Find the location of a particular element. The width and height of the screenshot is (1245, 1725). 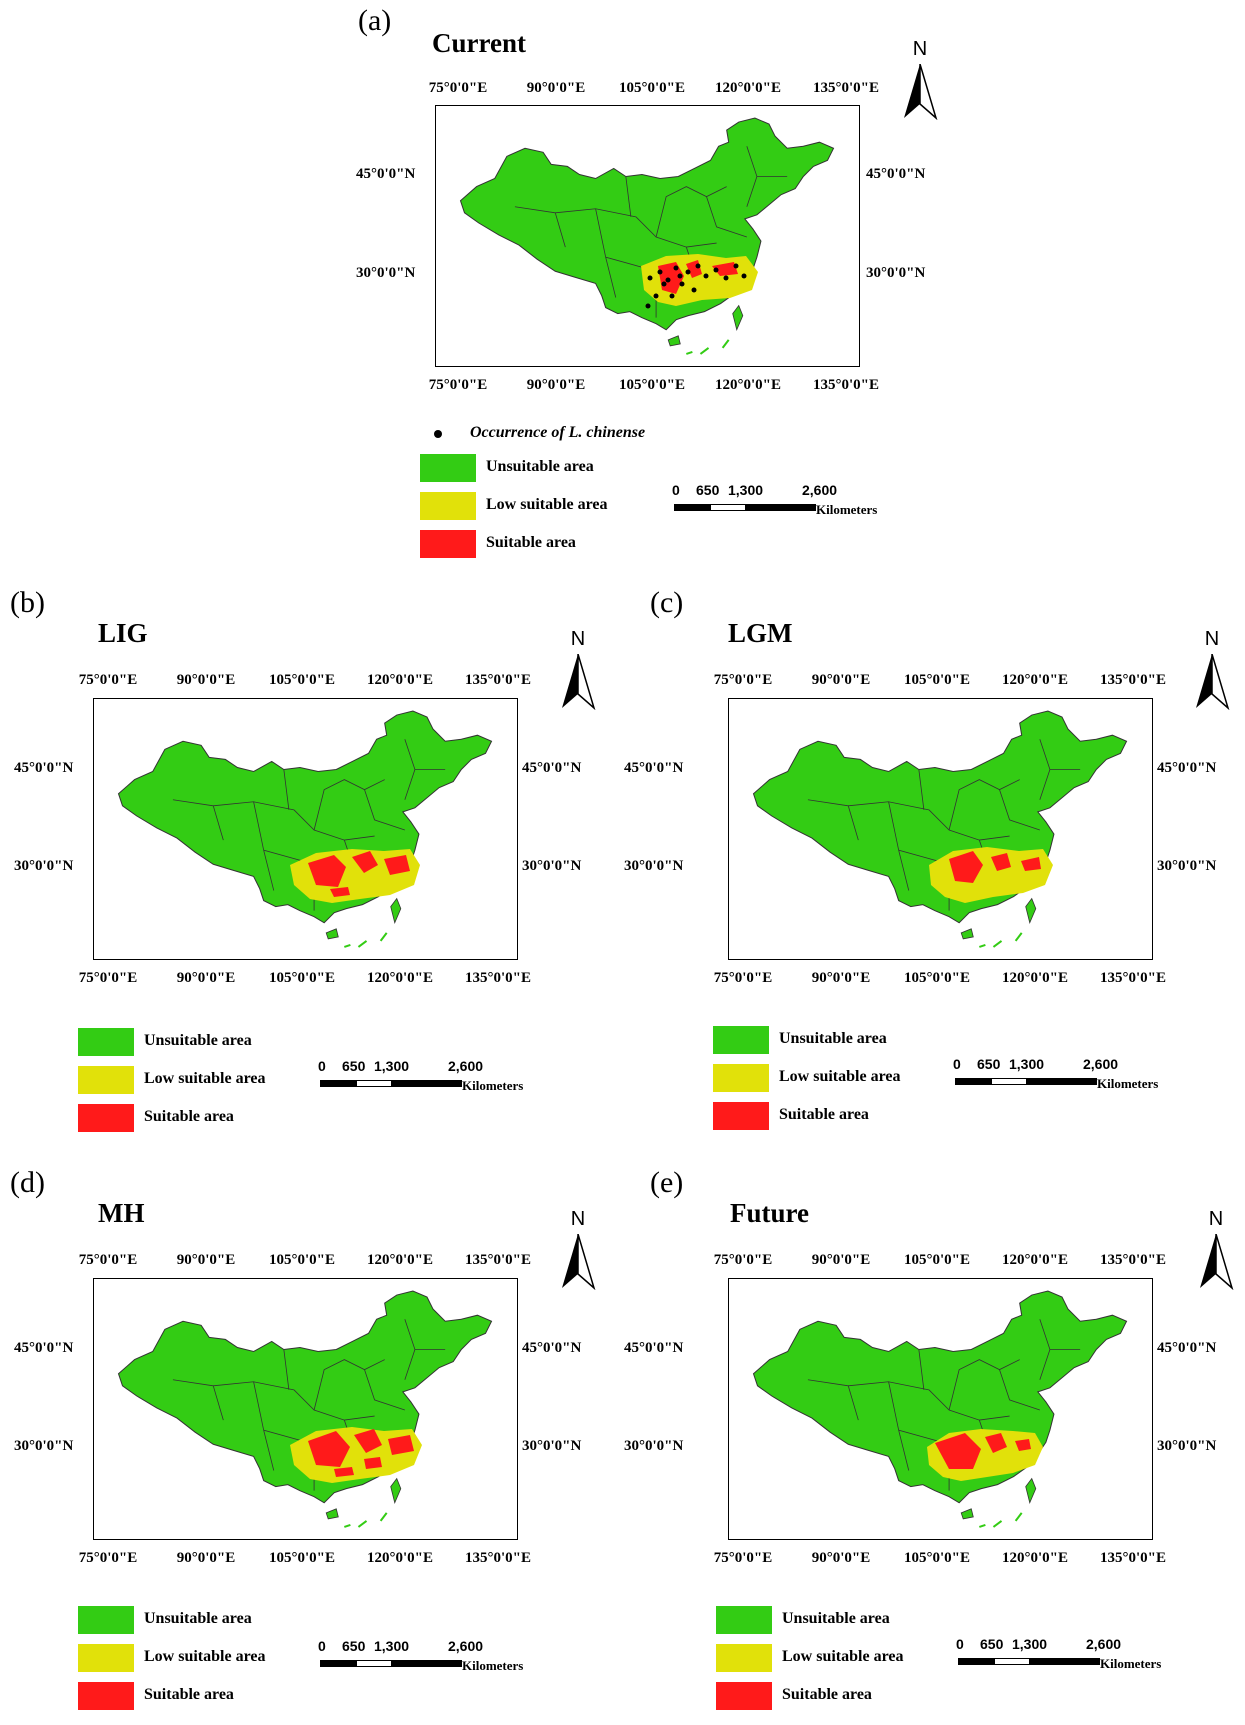

panel-label: (e) is located at coordinates (667, 1182).